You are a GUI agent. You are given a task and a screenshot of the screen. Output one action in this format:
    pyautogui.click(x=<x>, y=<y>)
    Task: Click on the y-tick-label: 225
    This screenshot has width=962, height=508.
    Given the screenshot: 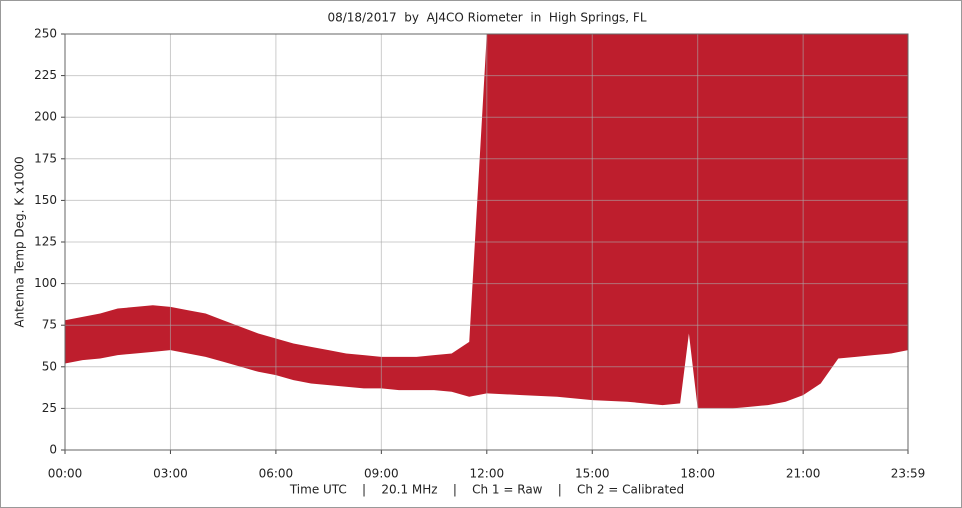 What is the action you would take?
    pyautogui.click(x=45, y=75)
    